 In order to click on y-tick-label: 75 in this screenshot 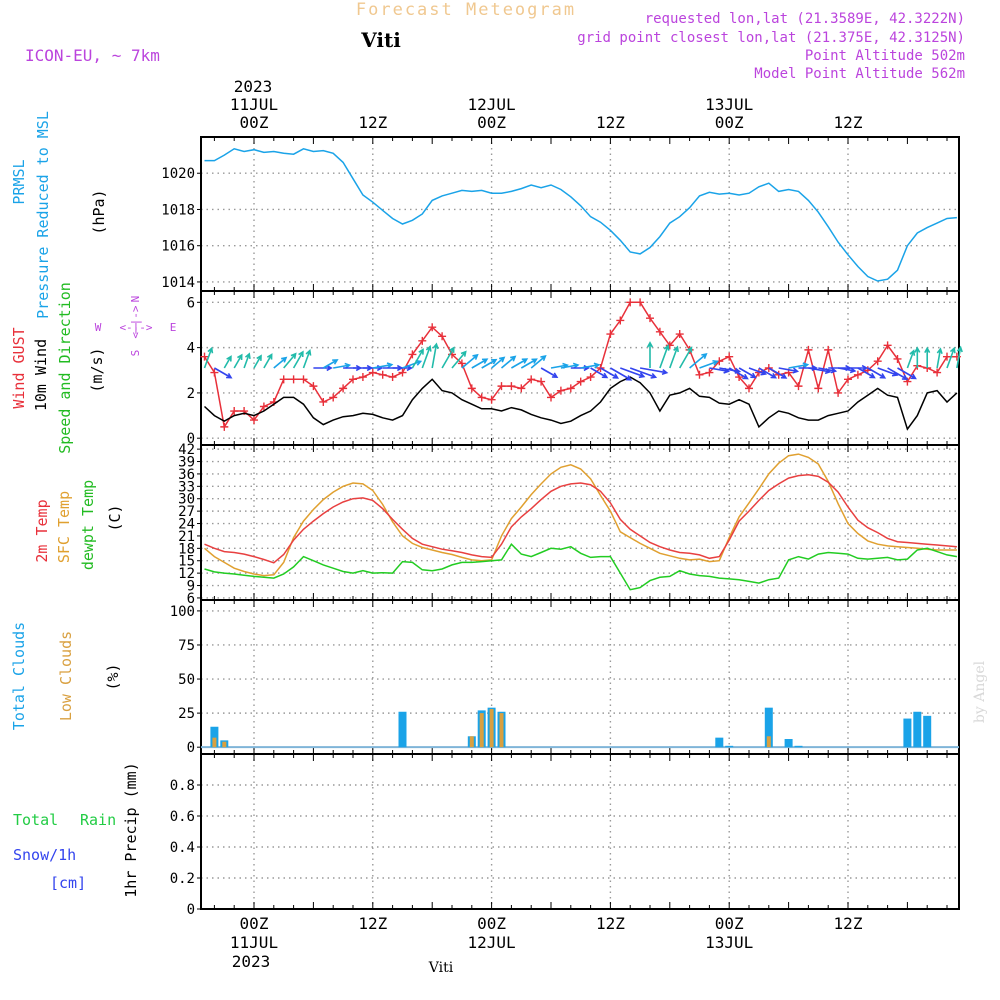, I will do `click(186, 646)`.